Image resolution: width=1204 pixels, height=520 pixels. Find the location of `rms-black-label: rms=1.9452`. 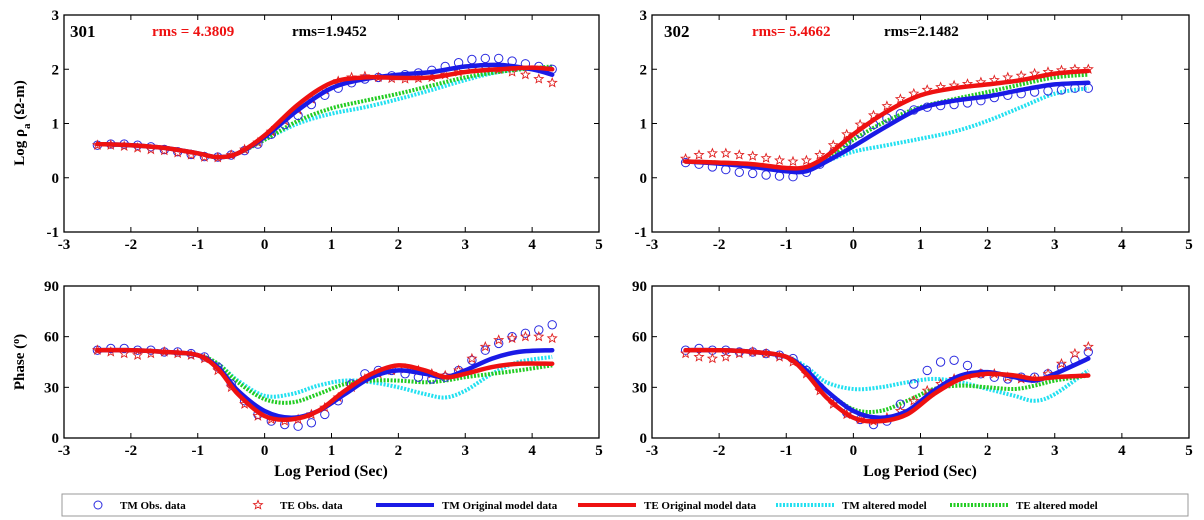

rms-black-label: rms=1.9452 is located at coordinates (329, 32).